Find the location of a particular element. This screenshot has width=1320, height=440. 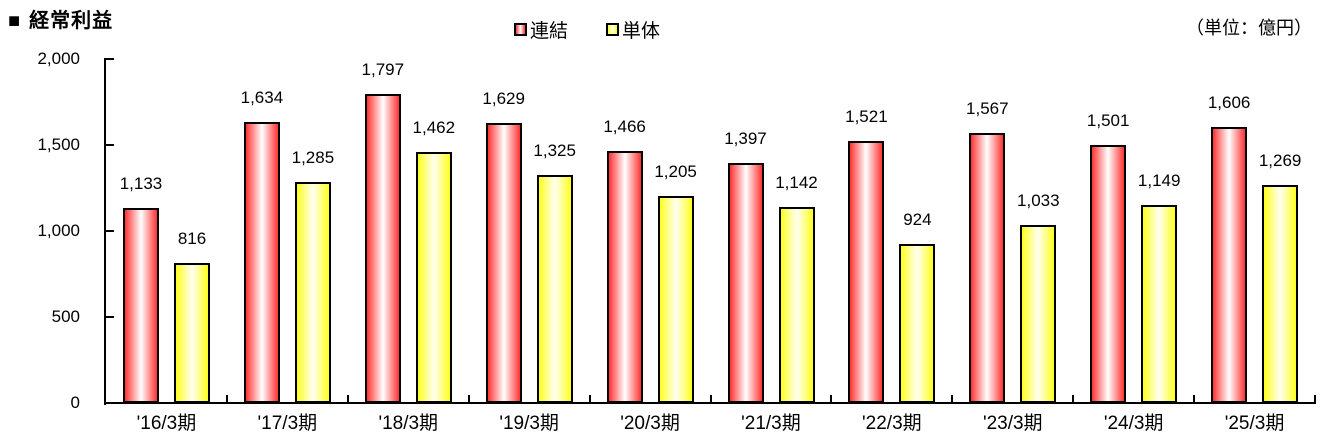

bar-value-label: 1,521 is located at coordinates (866, 117).